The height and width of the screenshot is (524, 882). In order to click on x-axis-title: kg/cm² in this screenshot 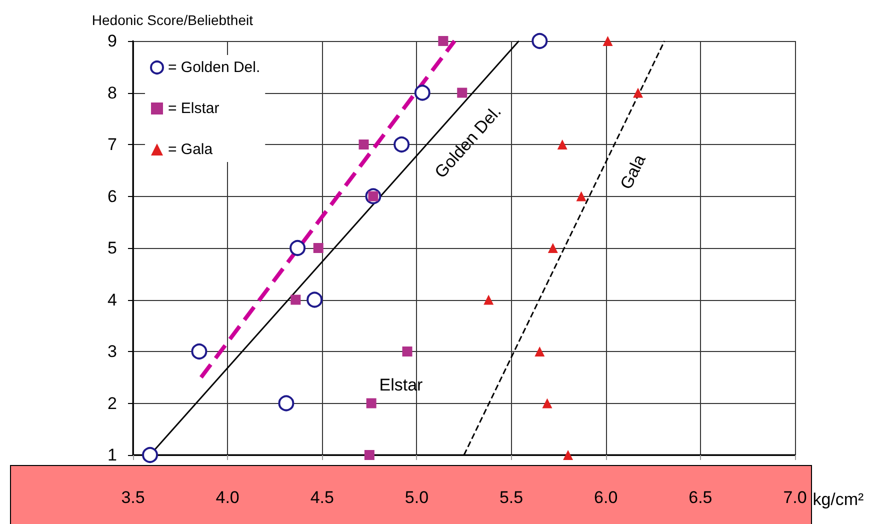, I will do `click(838, 499)`.